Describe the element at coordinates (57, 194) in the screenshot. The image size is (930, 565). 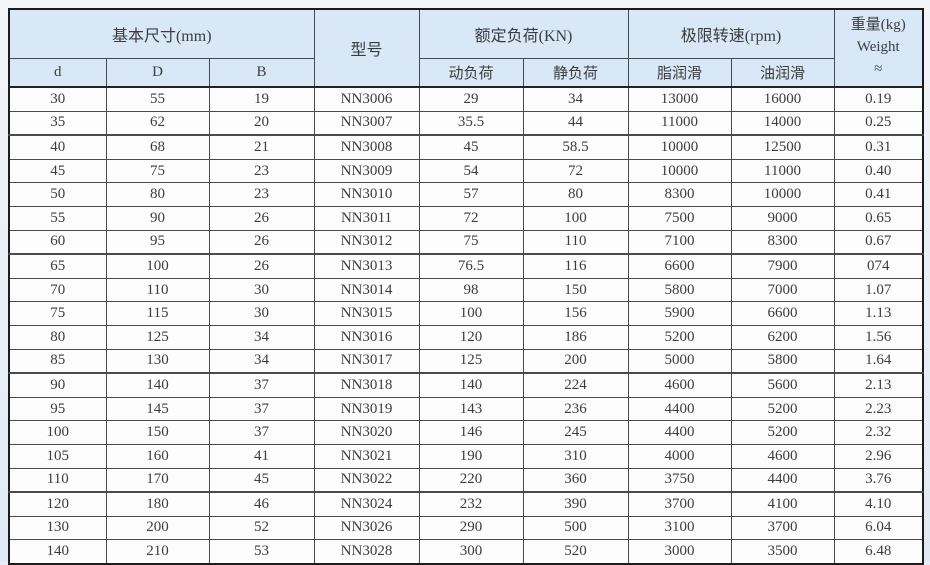
I see `table-cell: 50` at that location.